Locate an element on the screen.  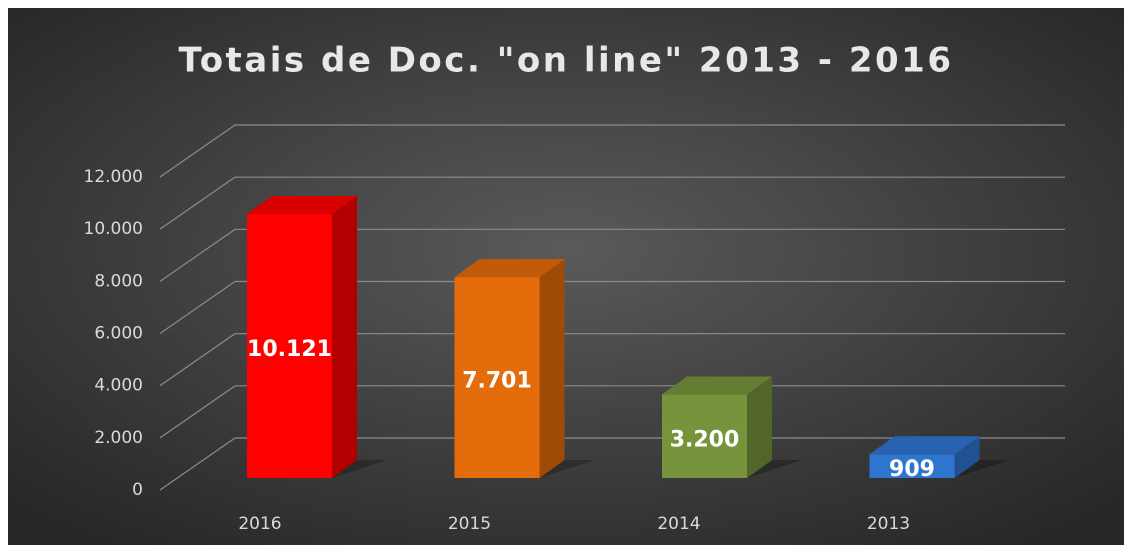
y-tick-label: 4.000 is located at coordinates (118, 386).